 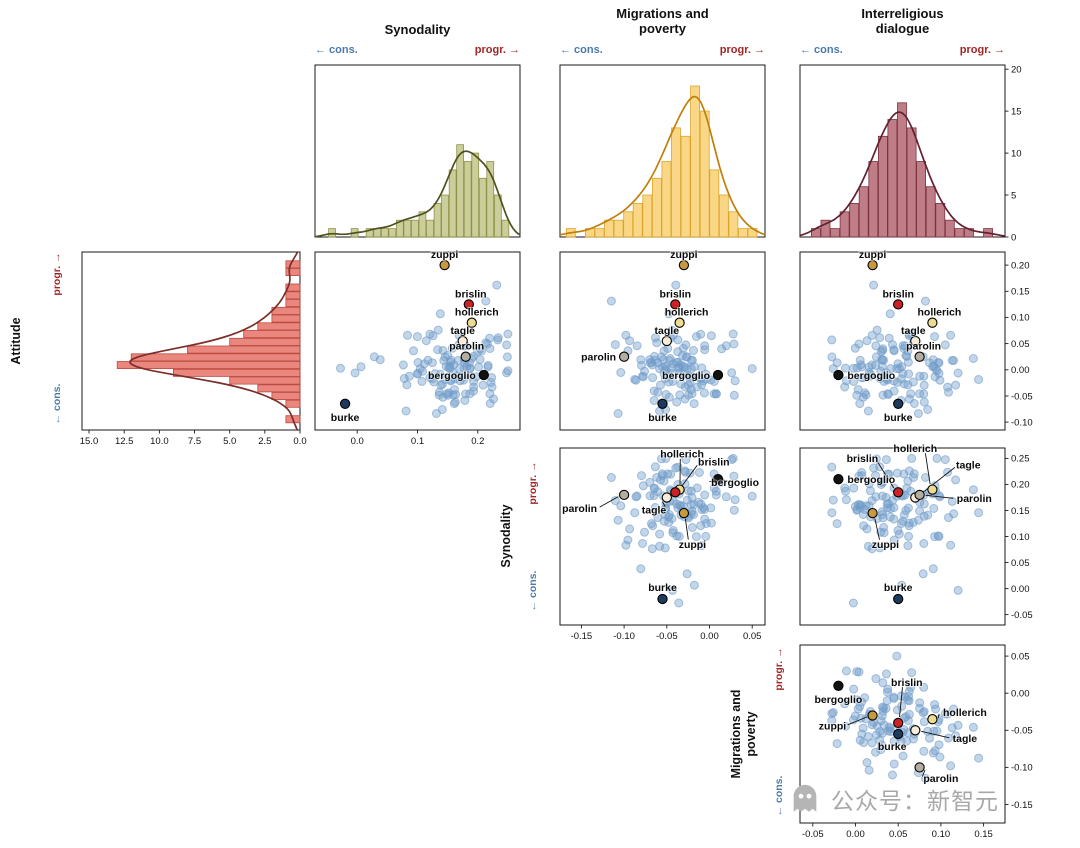 I want to click on ghost-watermark-icon, so click(x=805, y=798).